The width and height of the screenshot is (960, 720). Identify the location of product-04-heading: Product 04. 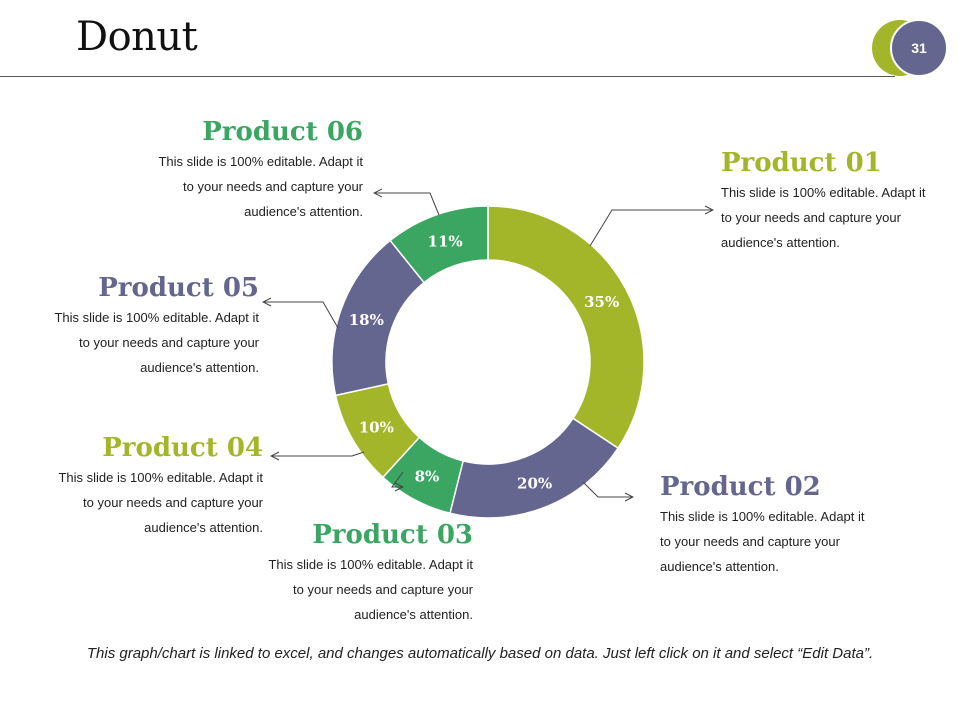
(182, 448).